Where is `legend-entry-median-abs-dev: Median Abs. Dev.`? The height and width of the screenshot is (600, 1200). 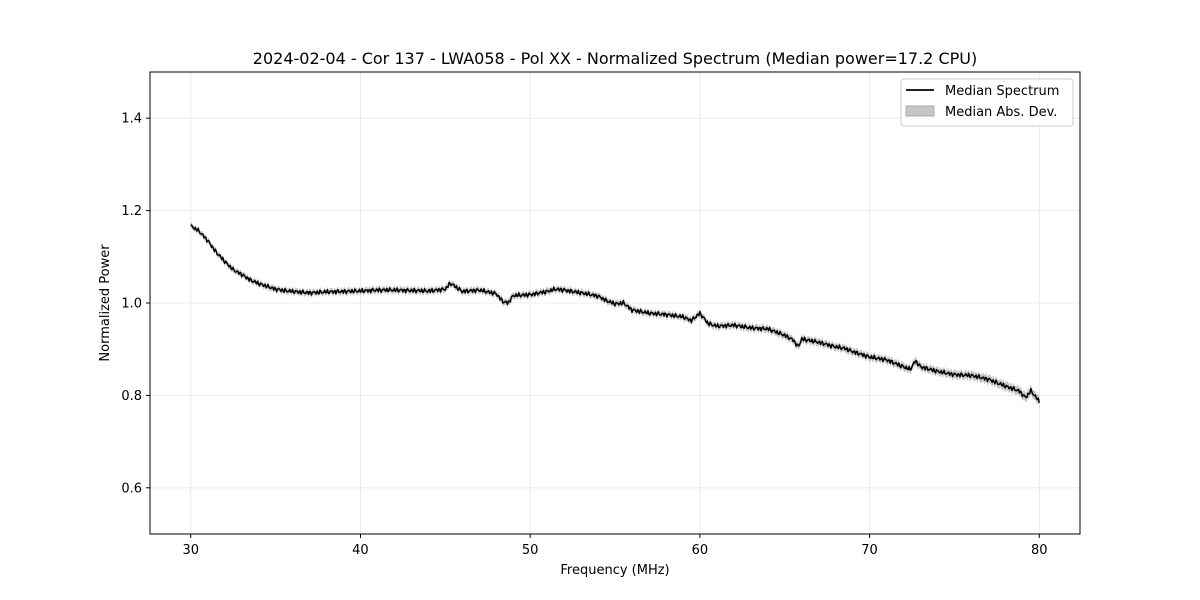
legend-entry-median-abs-dev: Median Abs. Dev. is located at coordinates (1001, 112).